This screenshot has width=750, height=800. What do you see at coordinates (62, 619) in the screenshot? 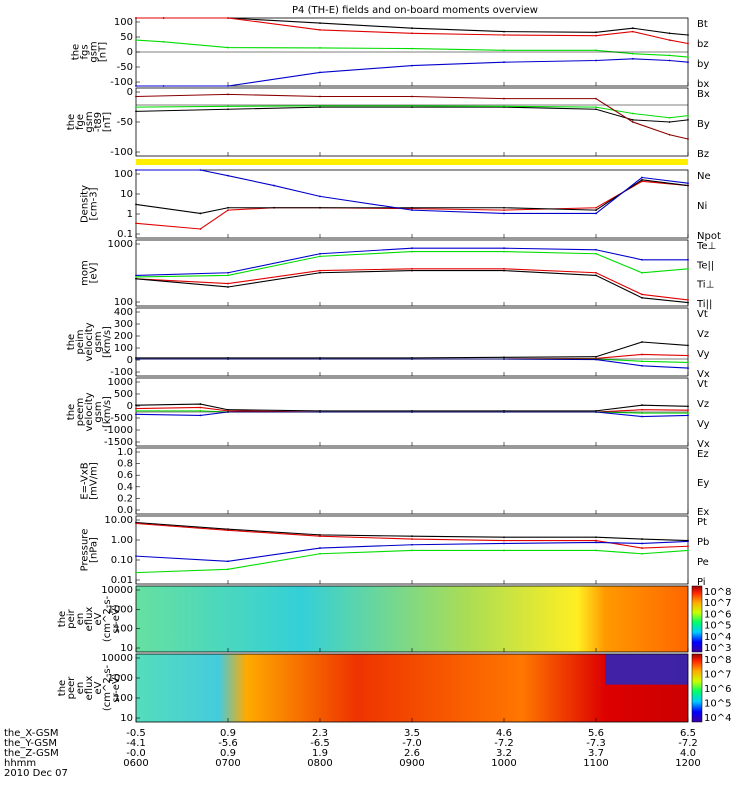
I see `y-axis-label: the` at bounding box center [62, 619].